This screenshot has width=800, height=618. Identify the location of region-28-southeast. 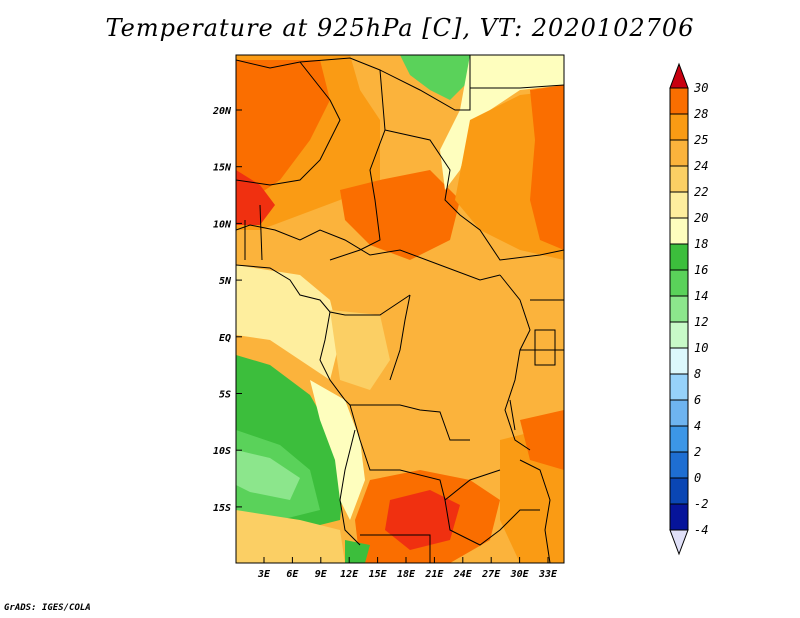
(542, 440).